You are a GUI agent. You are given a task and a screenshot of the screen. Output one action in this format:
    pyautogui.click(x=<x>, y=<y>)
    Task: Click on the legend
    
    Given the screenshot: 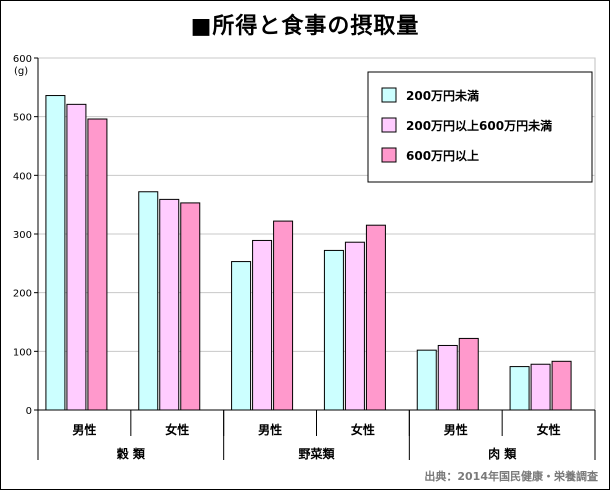 What is the action you would take?
    pyautogui.click(x=480, y=127)
    